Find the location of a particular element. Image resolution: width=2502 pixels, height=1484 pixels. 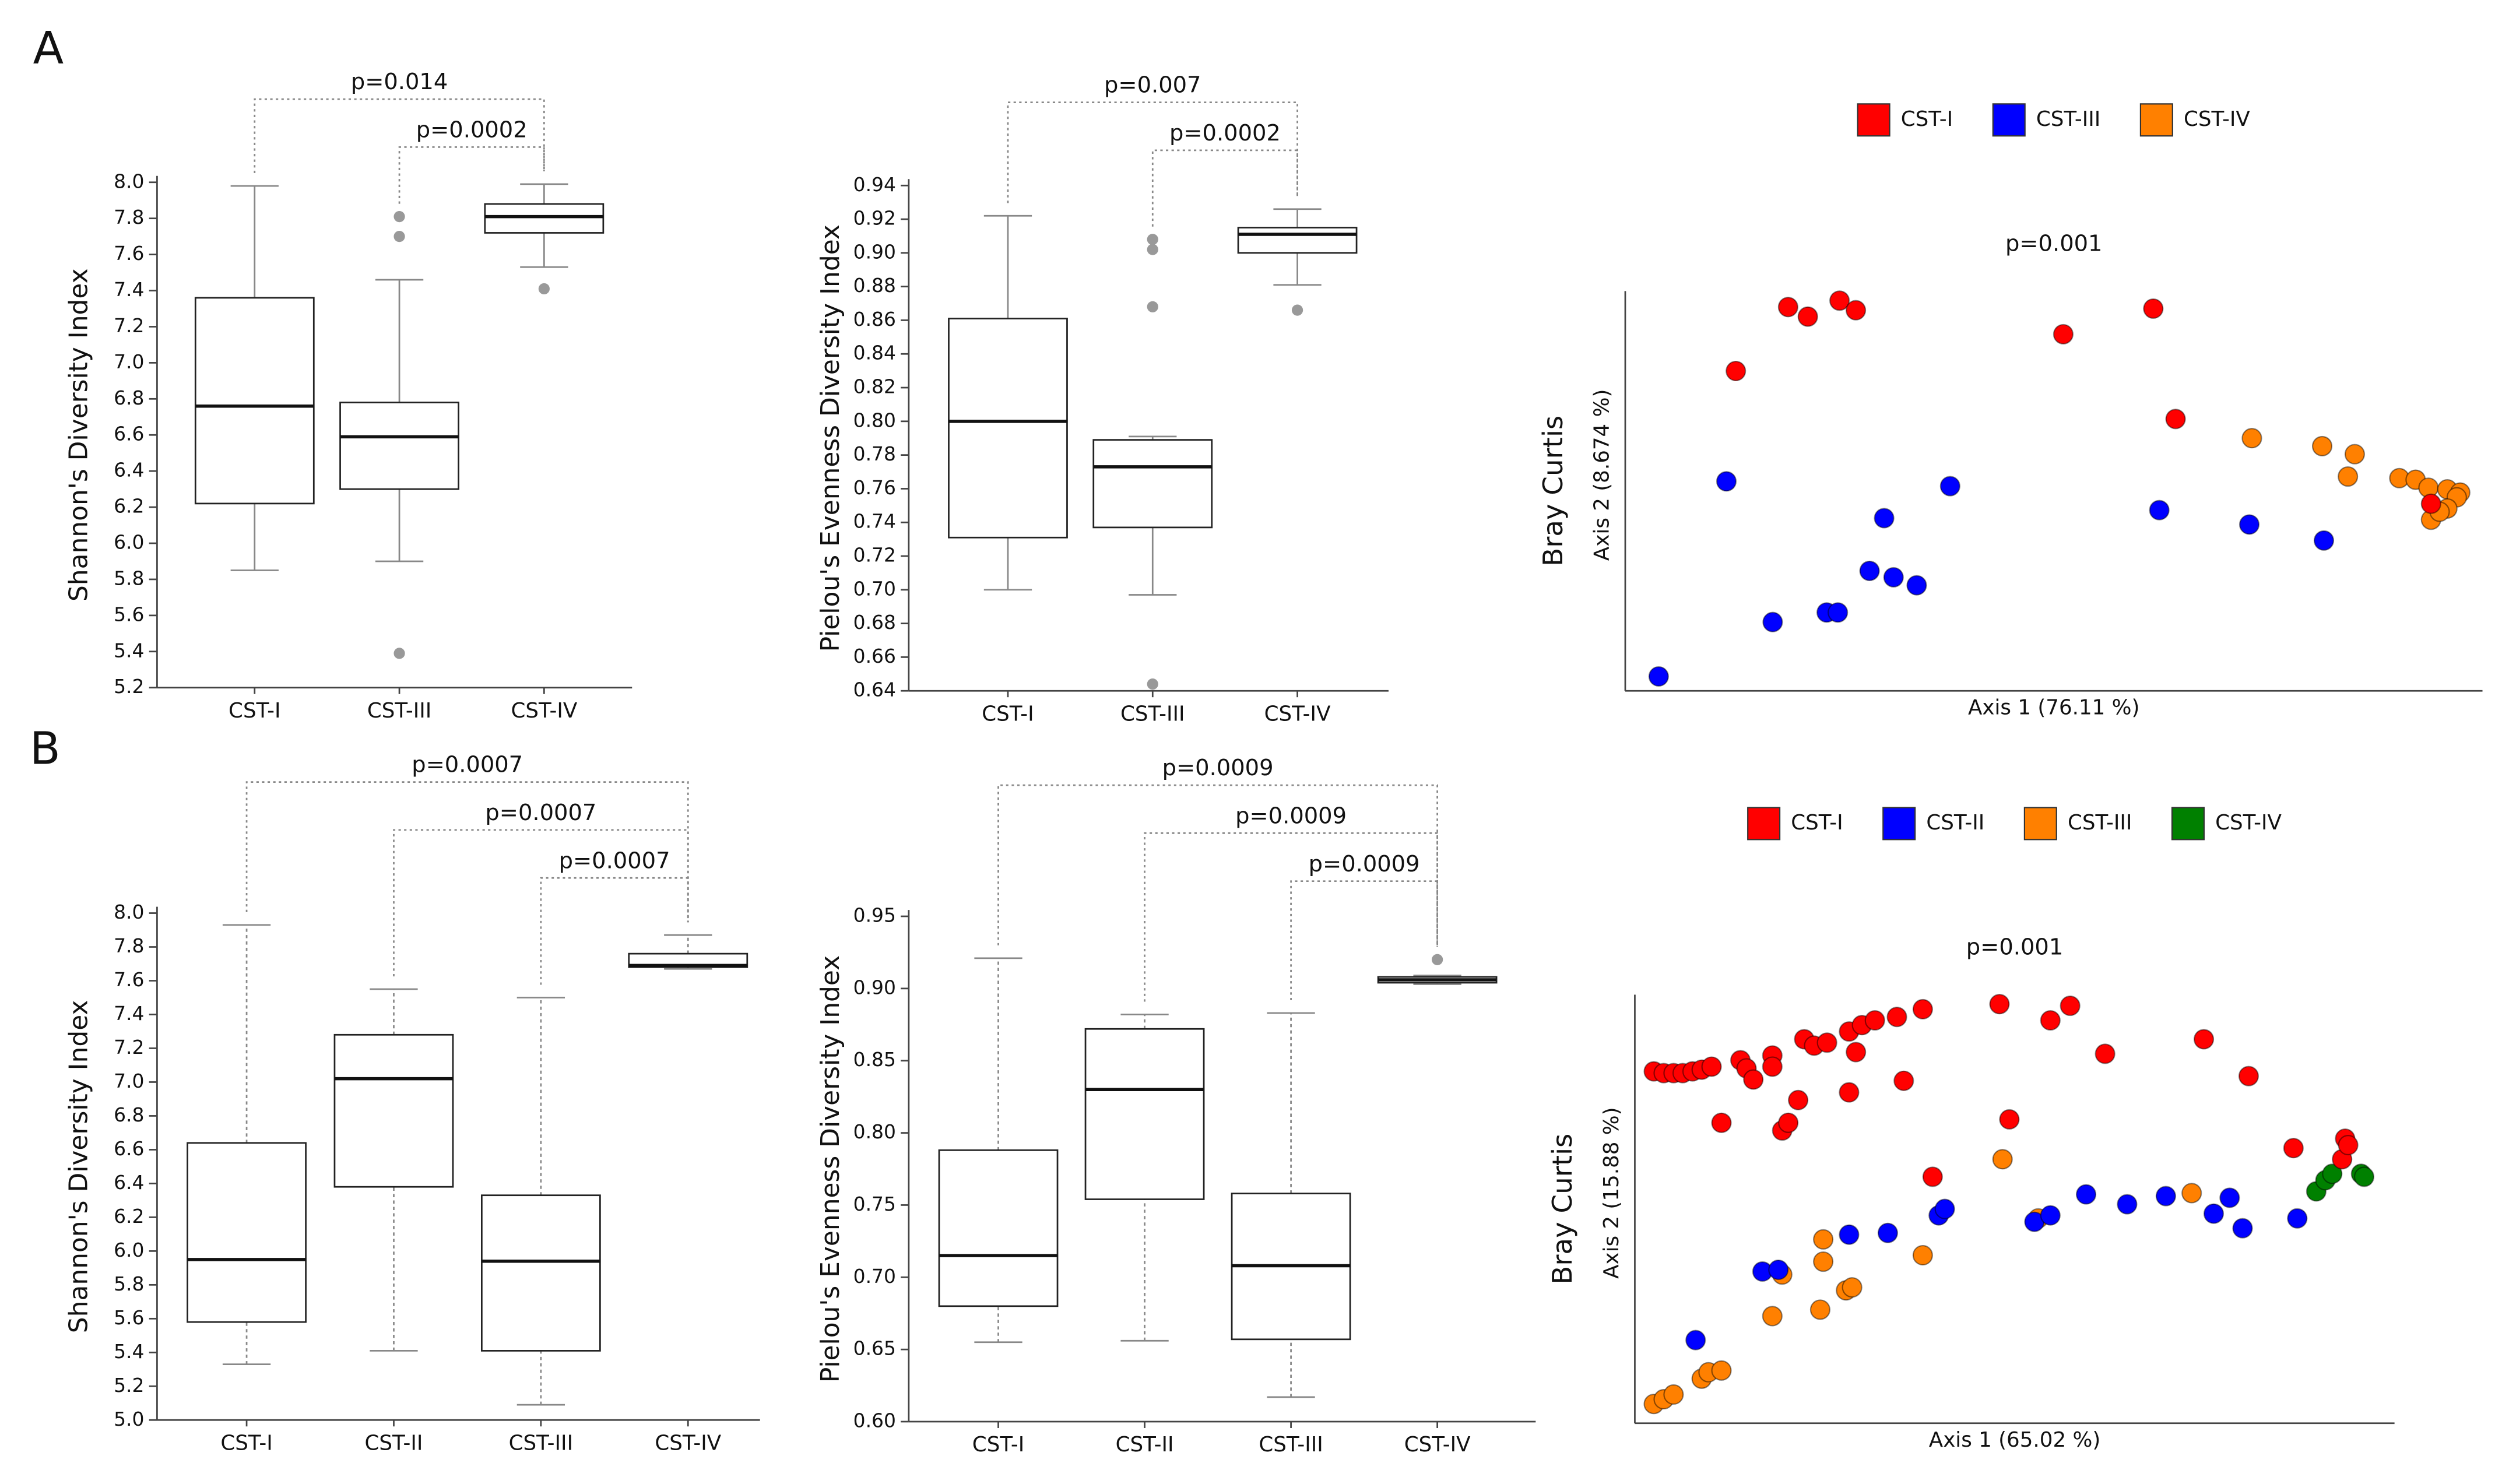

y-tick-label: 0.68 is located at coordinates (874, 622).